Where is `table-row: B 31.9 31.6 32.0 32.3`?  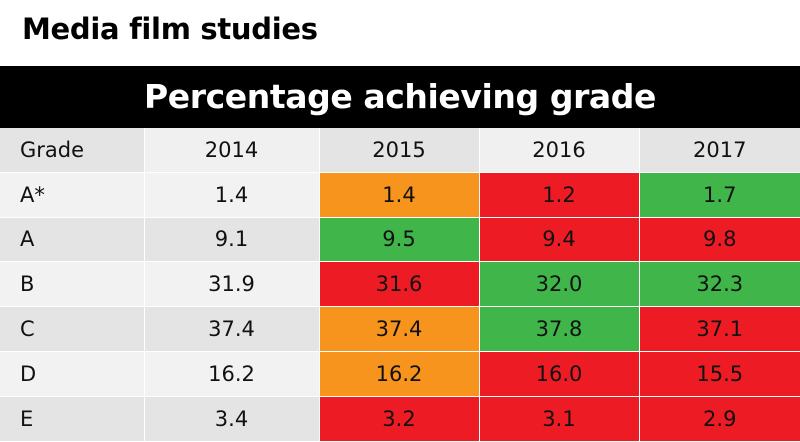
table-row: B 31.9 31.6 32.0 32.3 is located at coordinates (400, 284).